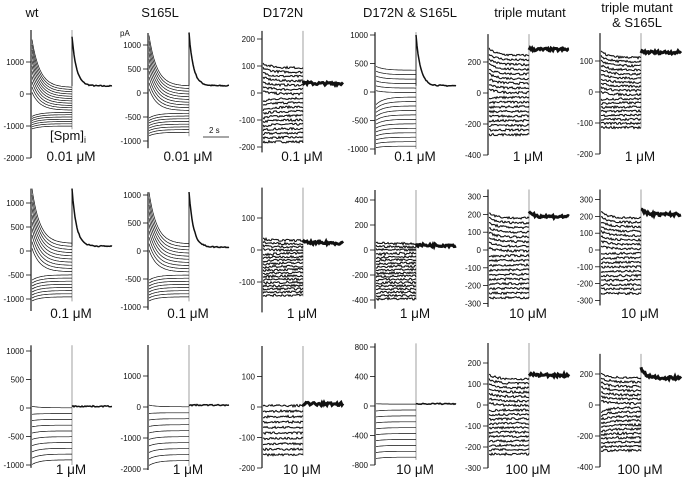  Describe the element at coordinates (362, 347) in the screenshot. I see `y-tick-label: 800` at that location.